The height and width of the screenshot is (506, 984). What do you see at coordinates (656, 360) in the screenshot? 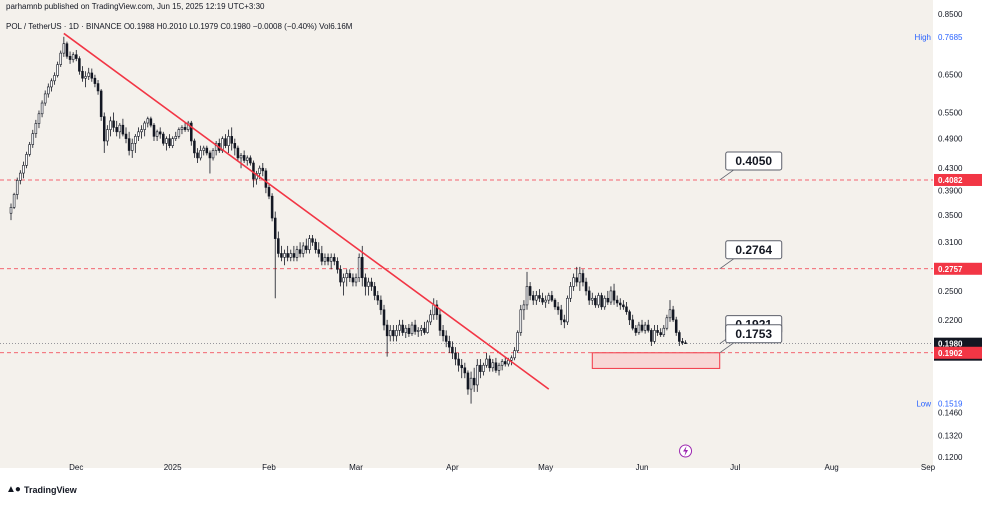
I see `demand-zone` at bounding box center [656, 360].